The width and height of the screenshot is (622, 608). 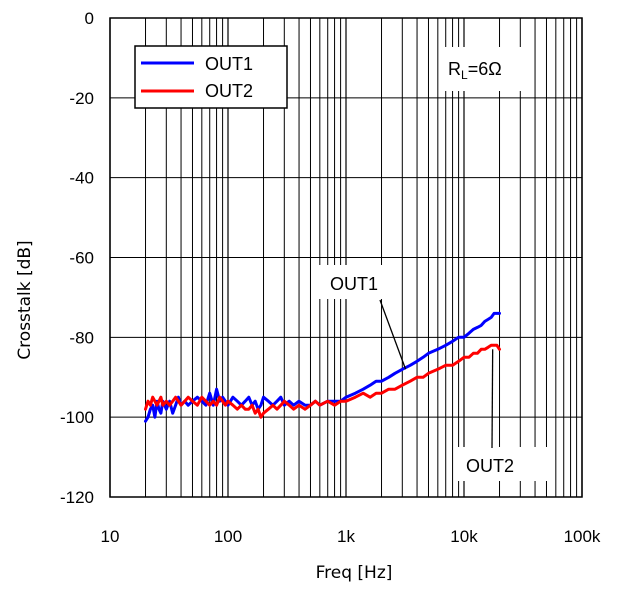 I want to click on x-tick-label: 1k, so click(x=346, y=536).